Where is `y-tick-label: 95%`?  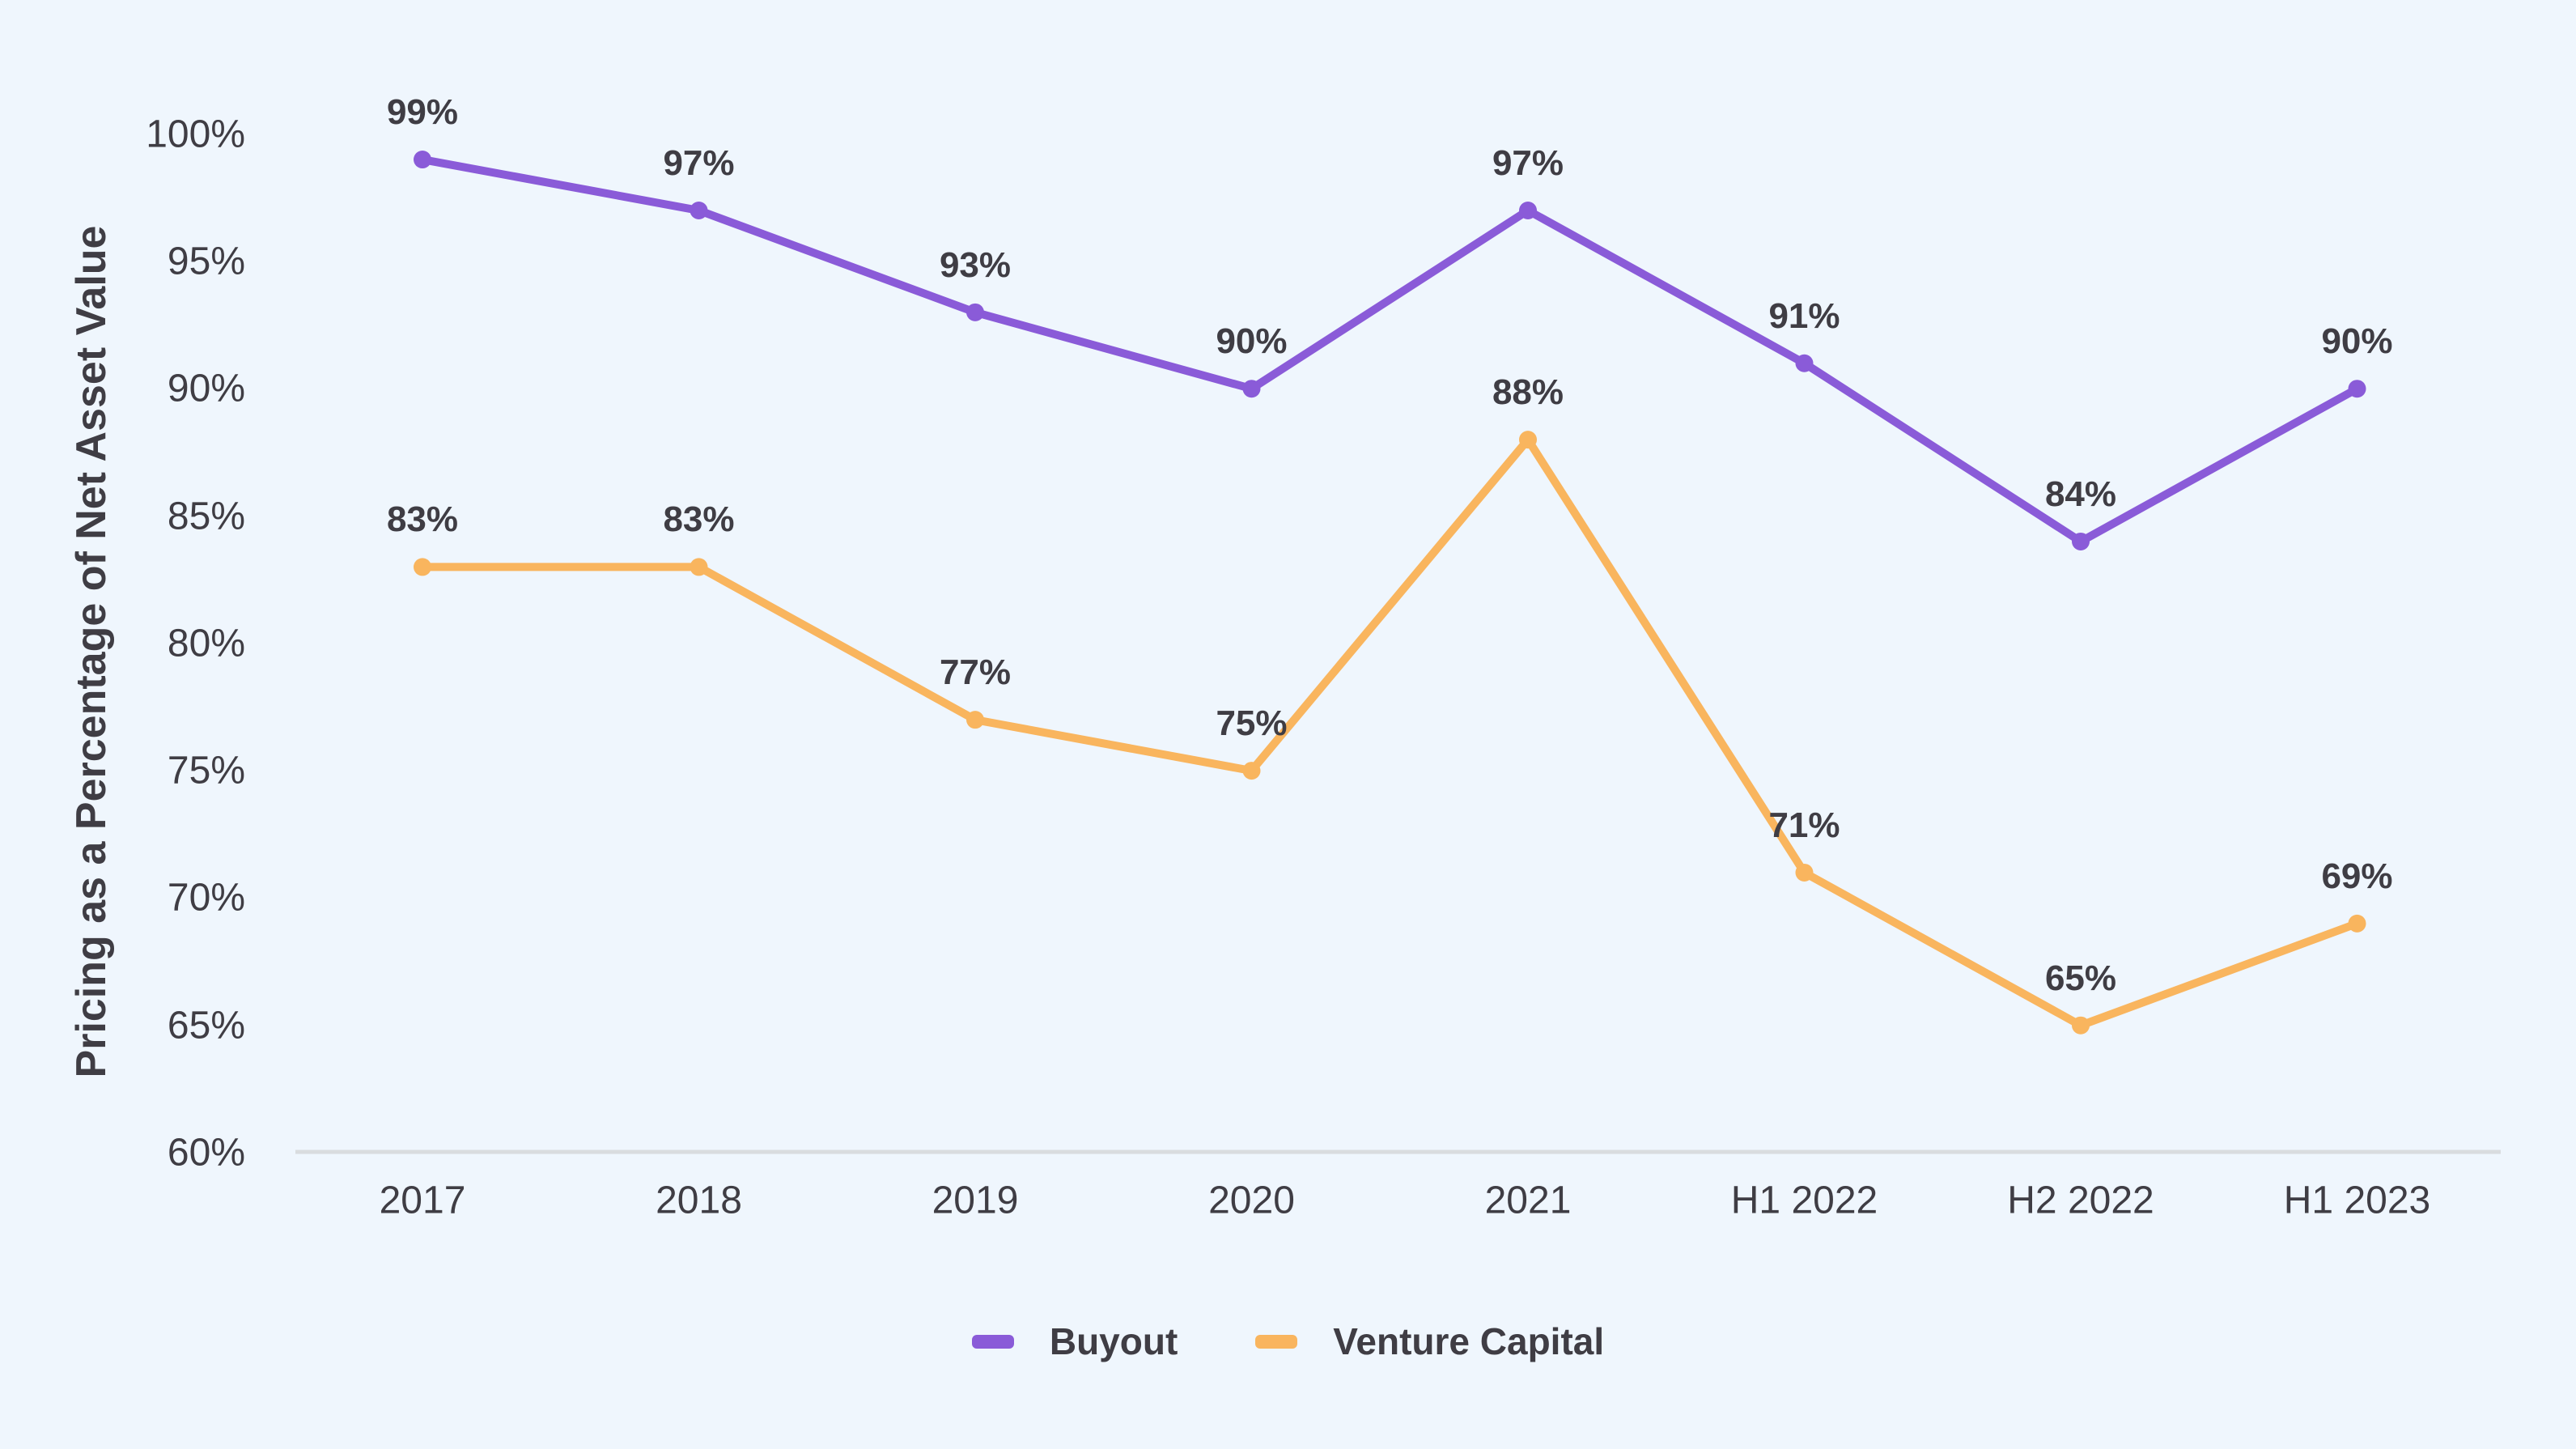 y-tick-label: 95% is located at coordinates (206, 261).